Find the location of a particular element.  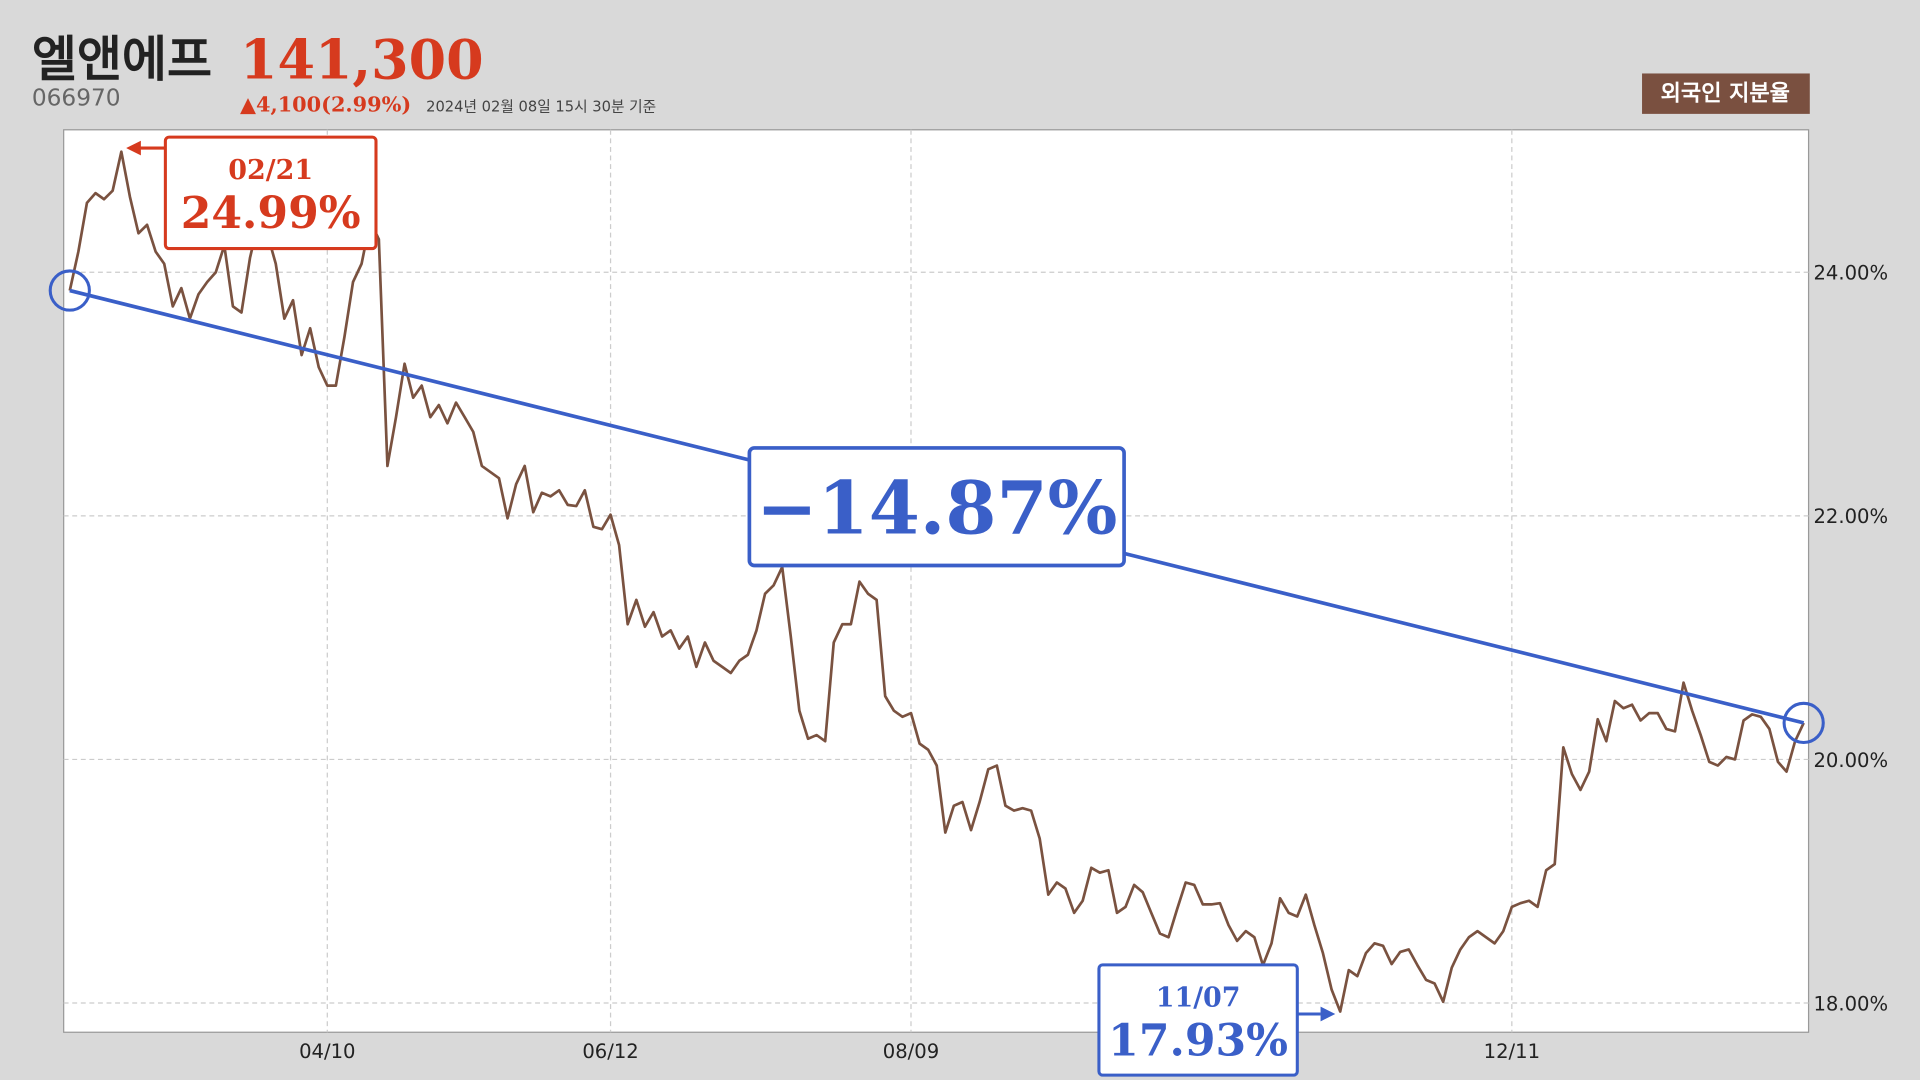

min-box is located at coordinates (1198, 1020).